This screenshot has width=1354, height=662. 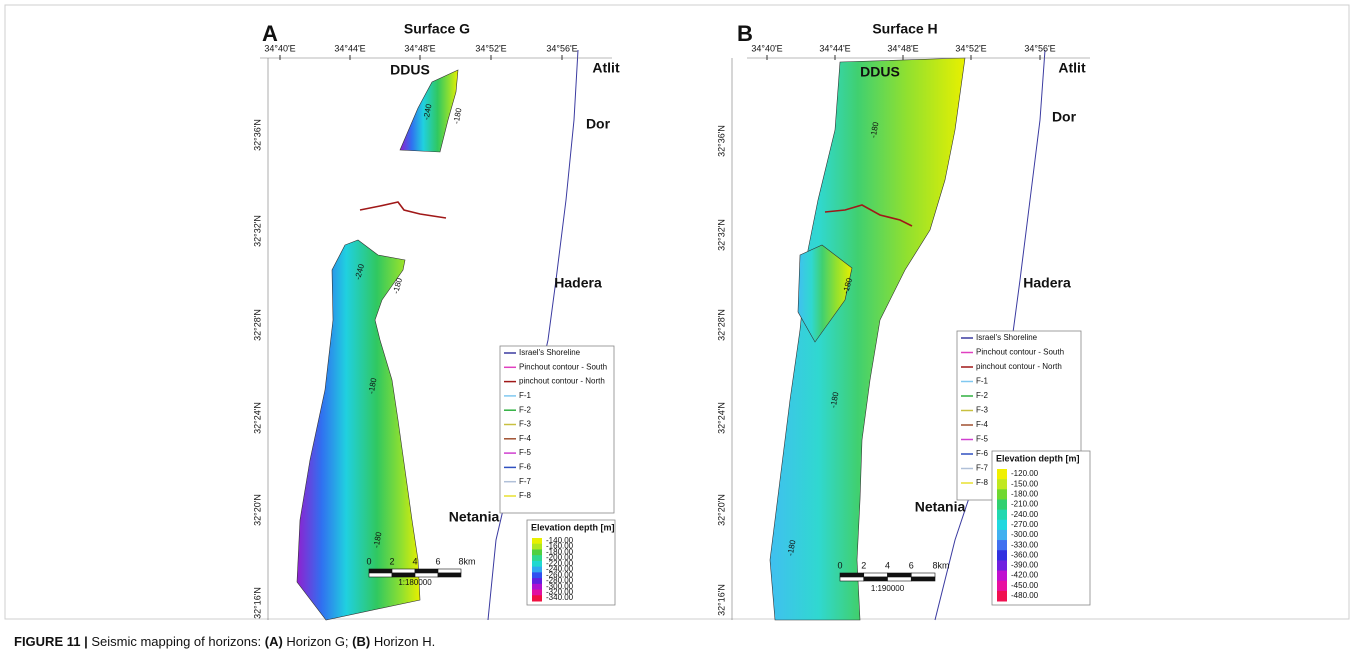 What do you see at coordinates (560, 546) in the screenshot?
I see `colorbar-label: -160.00` at bounding box center [560, 546].